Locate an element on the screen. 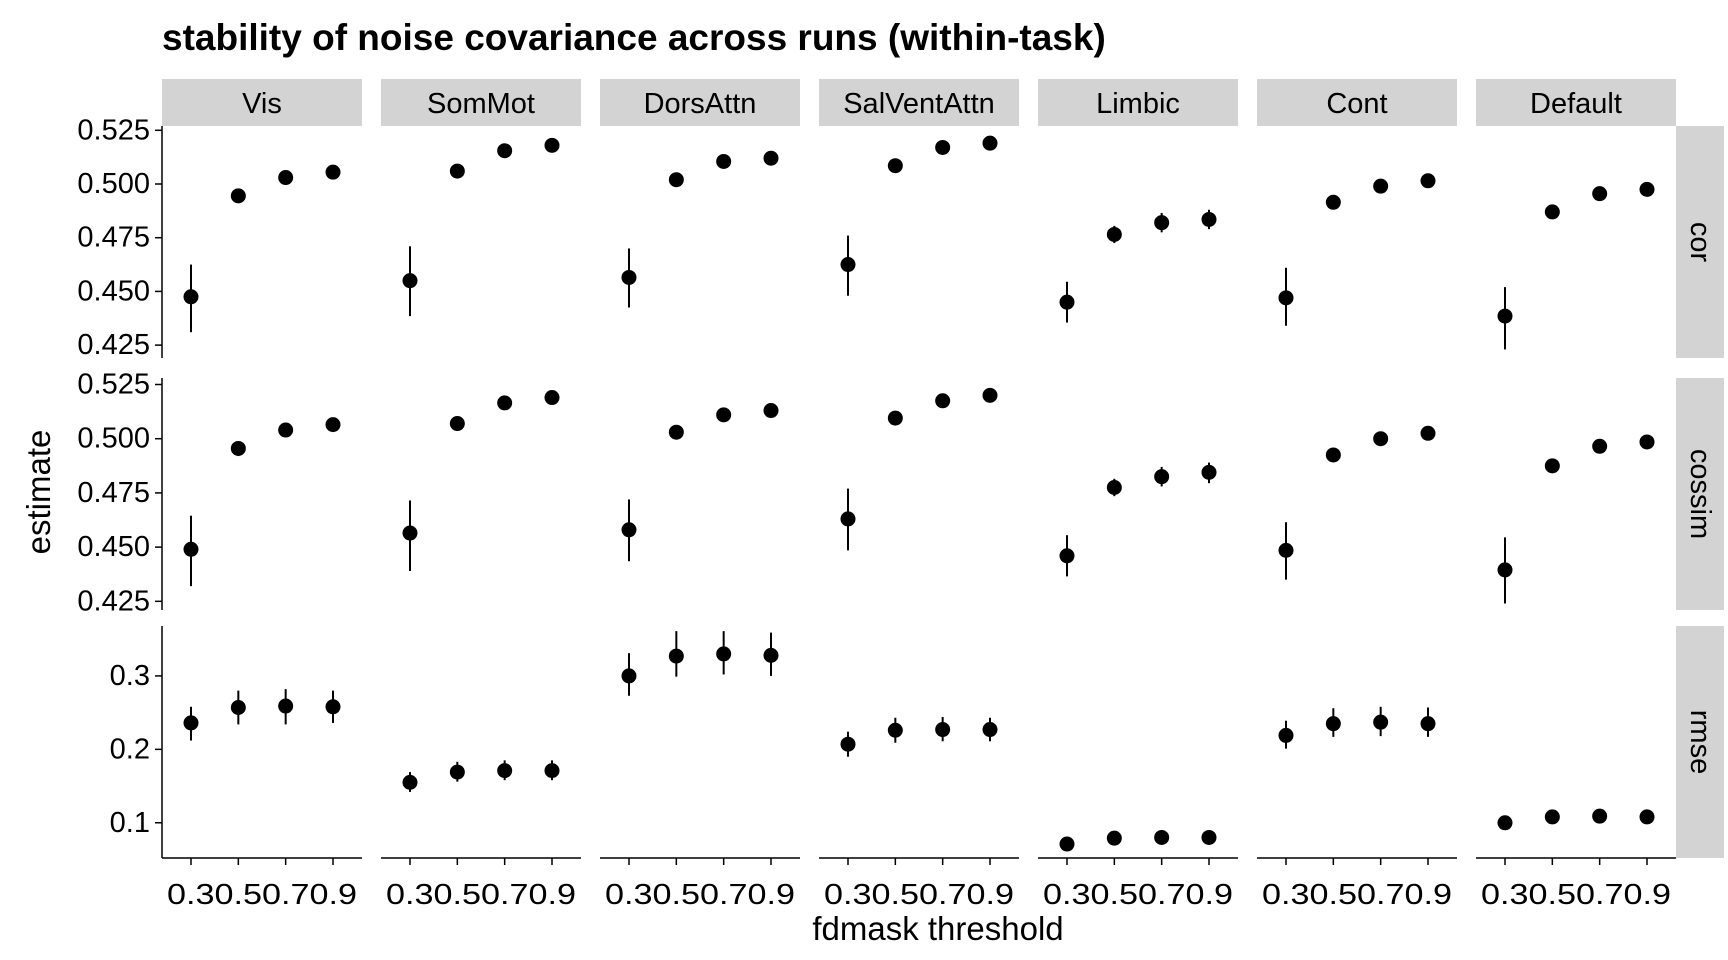 The image size is (1728, 960). row-label: cossim is located at coordinates (1700, 494).